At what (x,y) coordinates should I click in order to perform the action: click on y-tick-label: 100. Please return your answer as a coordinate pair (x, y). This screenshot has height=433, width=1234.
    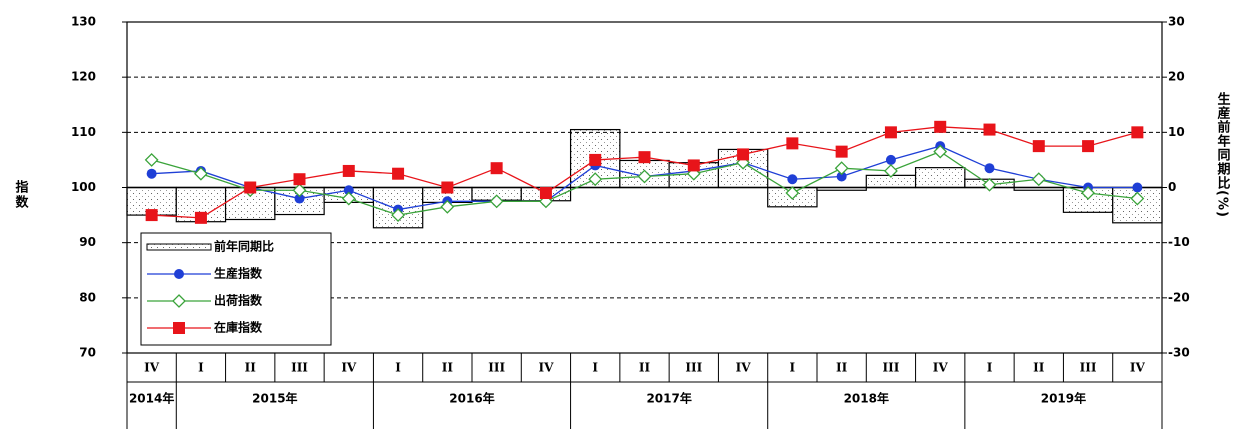
    Looking at the image, I should click on (83, 187).